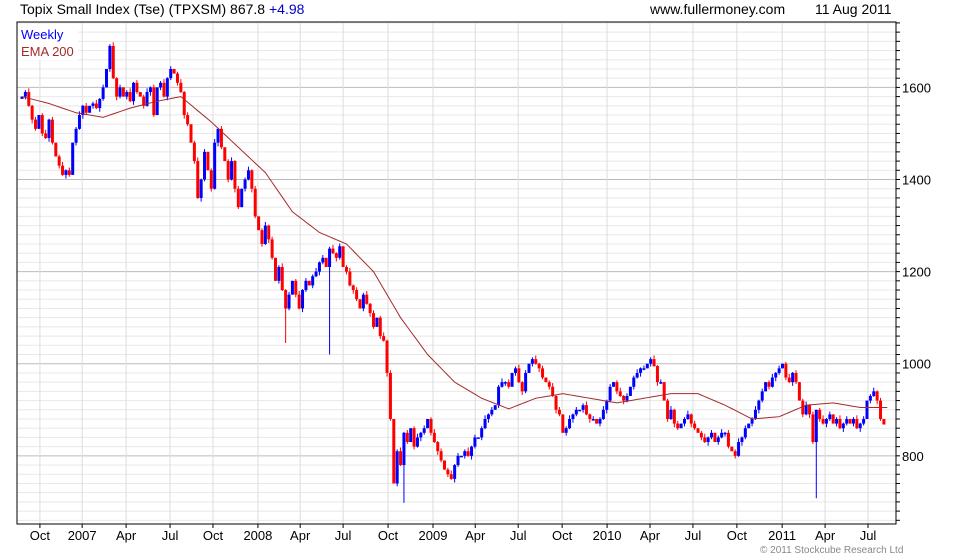 The image size is (980, 560). Describe the element at coordinates (257, 535) in the screenshot. I see `x-tick-label: 2008` at that location.